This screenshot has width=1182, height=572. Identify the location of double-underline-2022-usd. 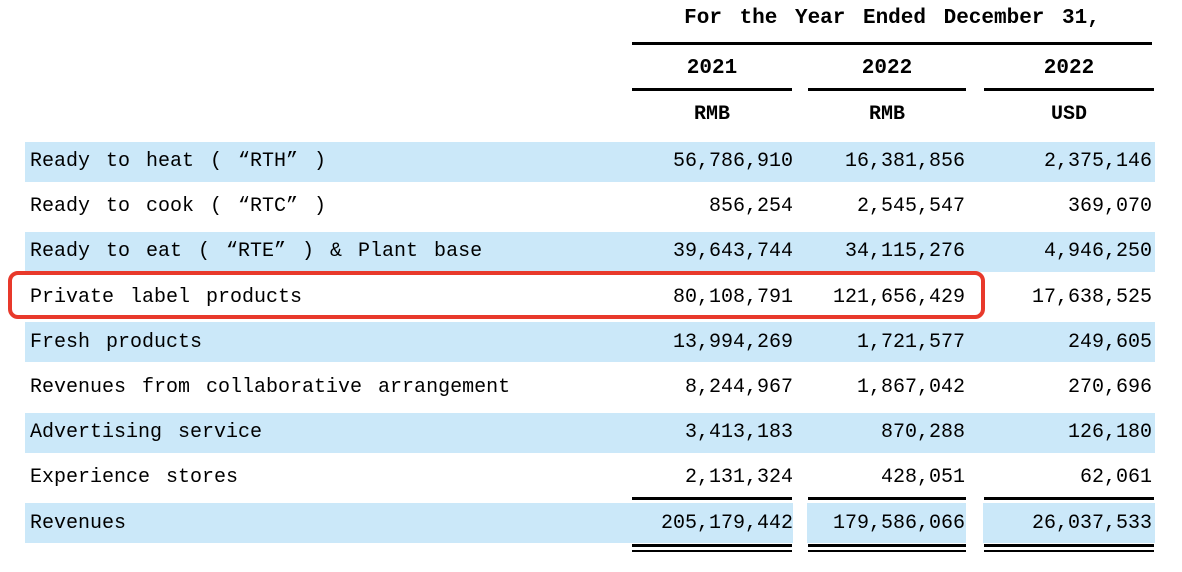
(1069, 548).